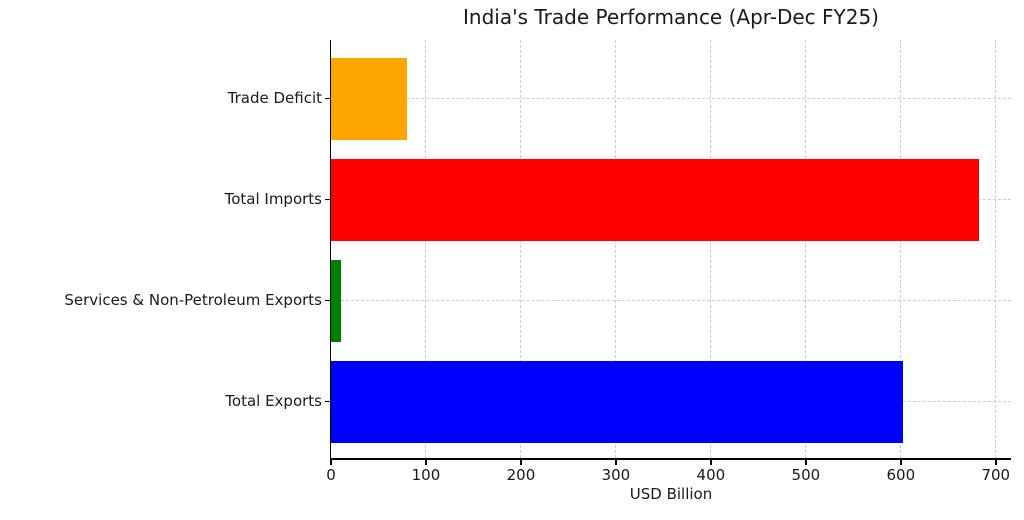  Describe the element at coordinates (996, 475) in the screenshot. I see `x-tick-label: 700` at that location.